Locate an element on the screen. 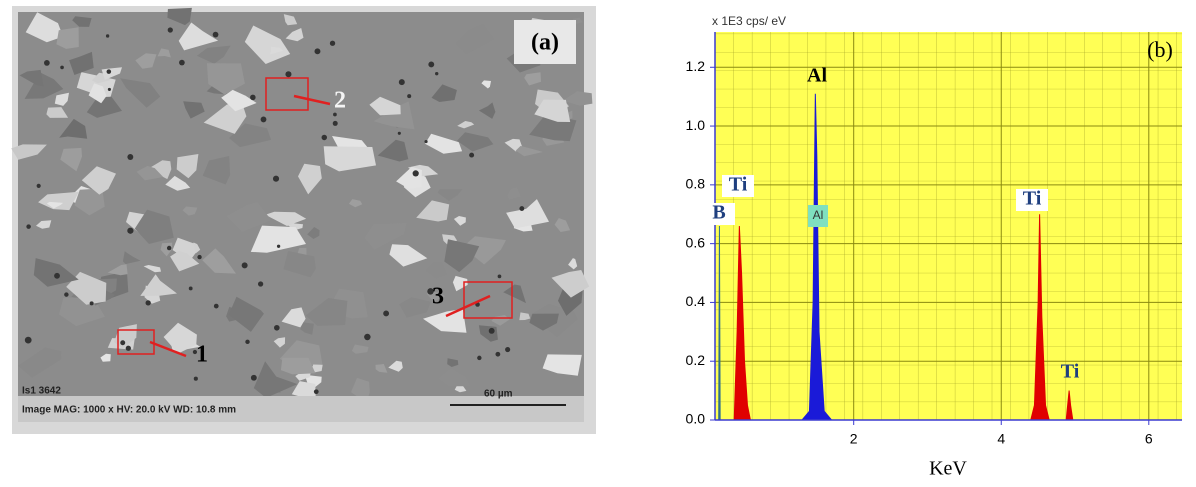  marker-label: 2 is located at coordinates (340, 101).